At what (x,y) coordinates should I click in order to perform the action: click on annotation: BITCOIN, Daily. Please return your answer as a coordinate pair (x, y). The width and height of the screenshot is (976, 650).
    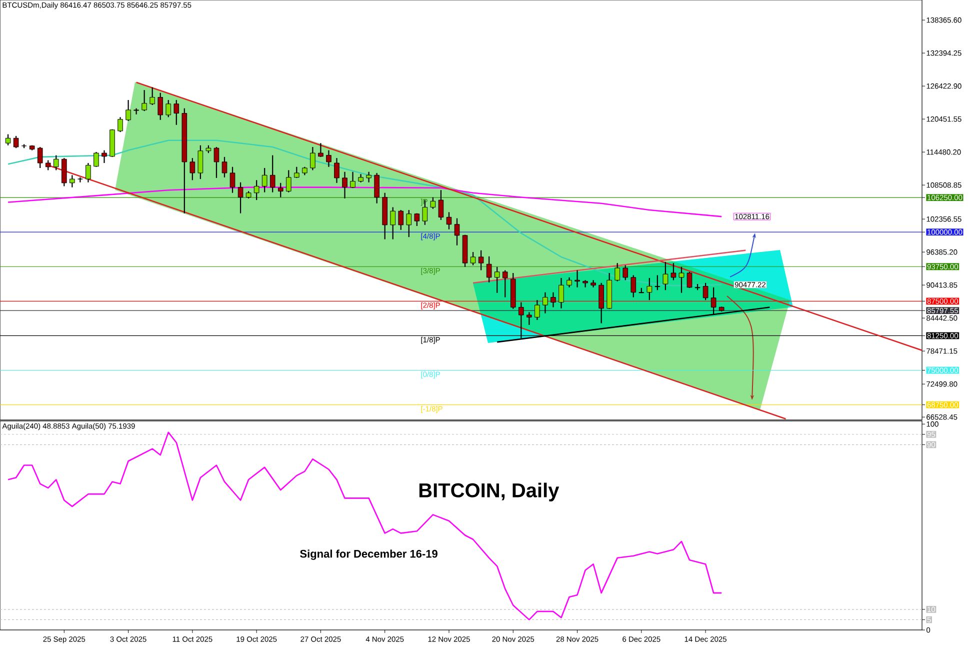
    Looking at the image, I should click on (489, 492).